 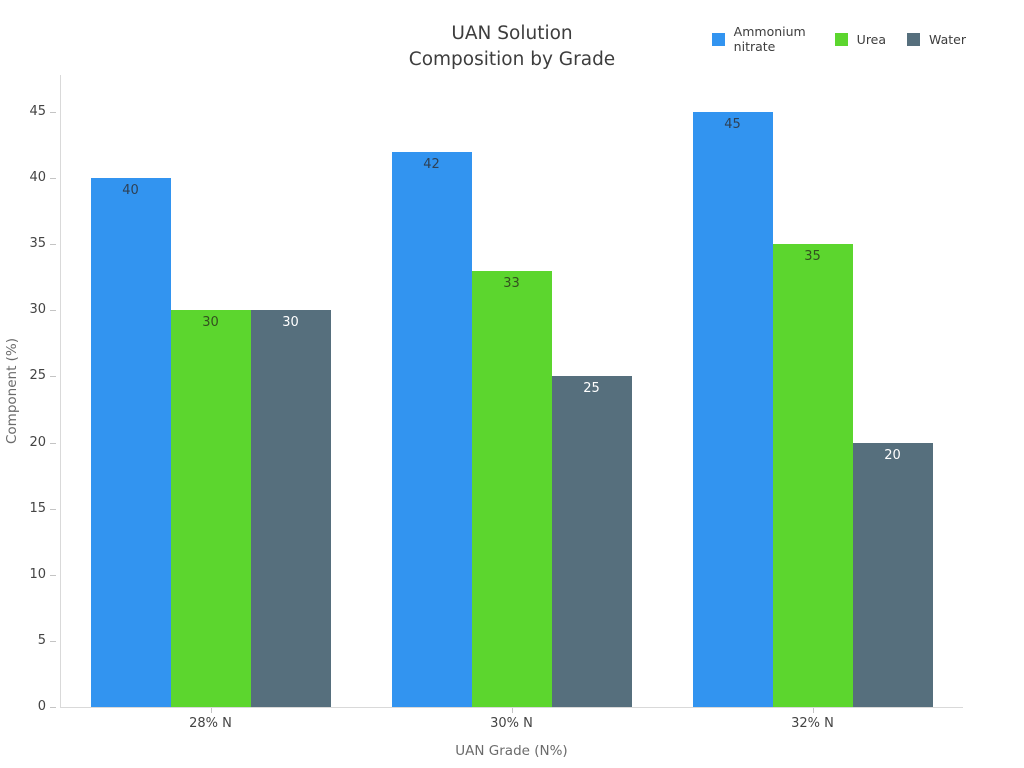 What do you see at coordinates (769, 39) in the screenshot?
I see `legend-label: Ammonium nitrate` at bounding box center [769, 39].